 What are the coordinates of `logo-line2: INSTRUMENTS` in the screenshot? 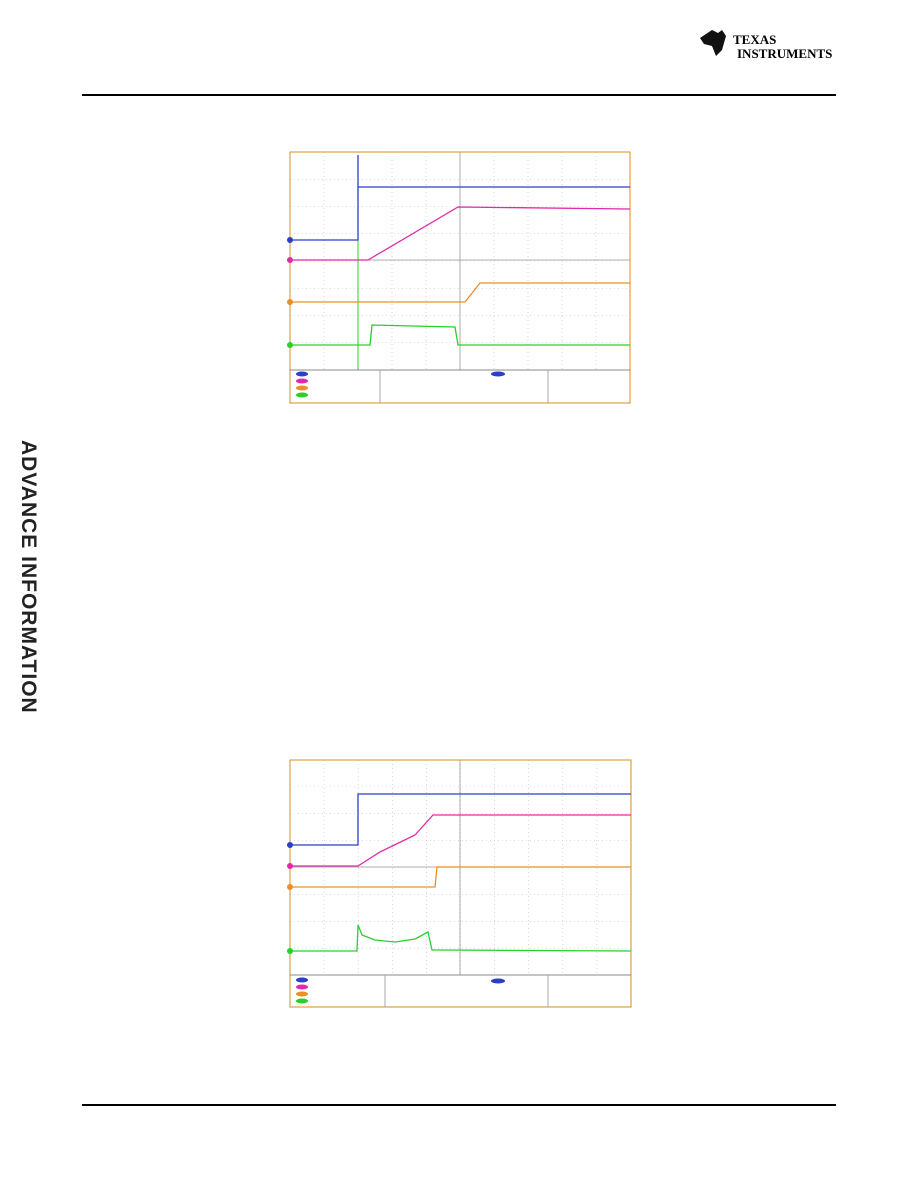 It's located at (784, 53).